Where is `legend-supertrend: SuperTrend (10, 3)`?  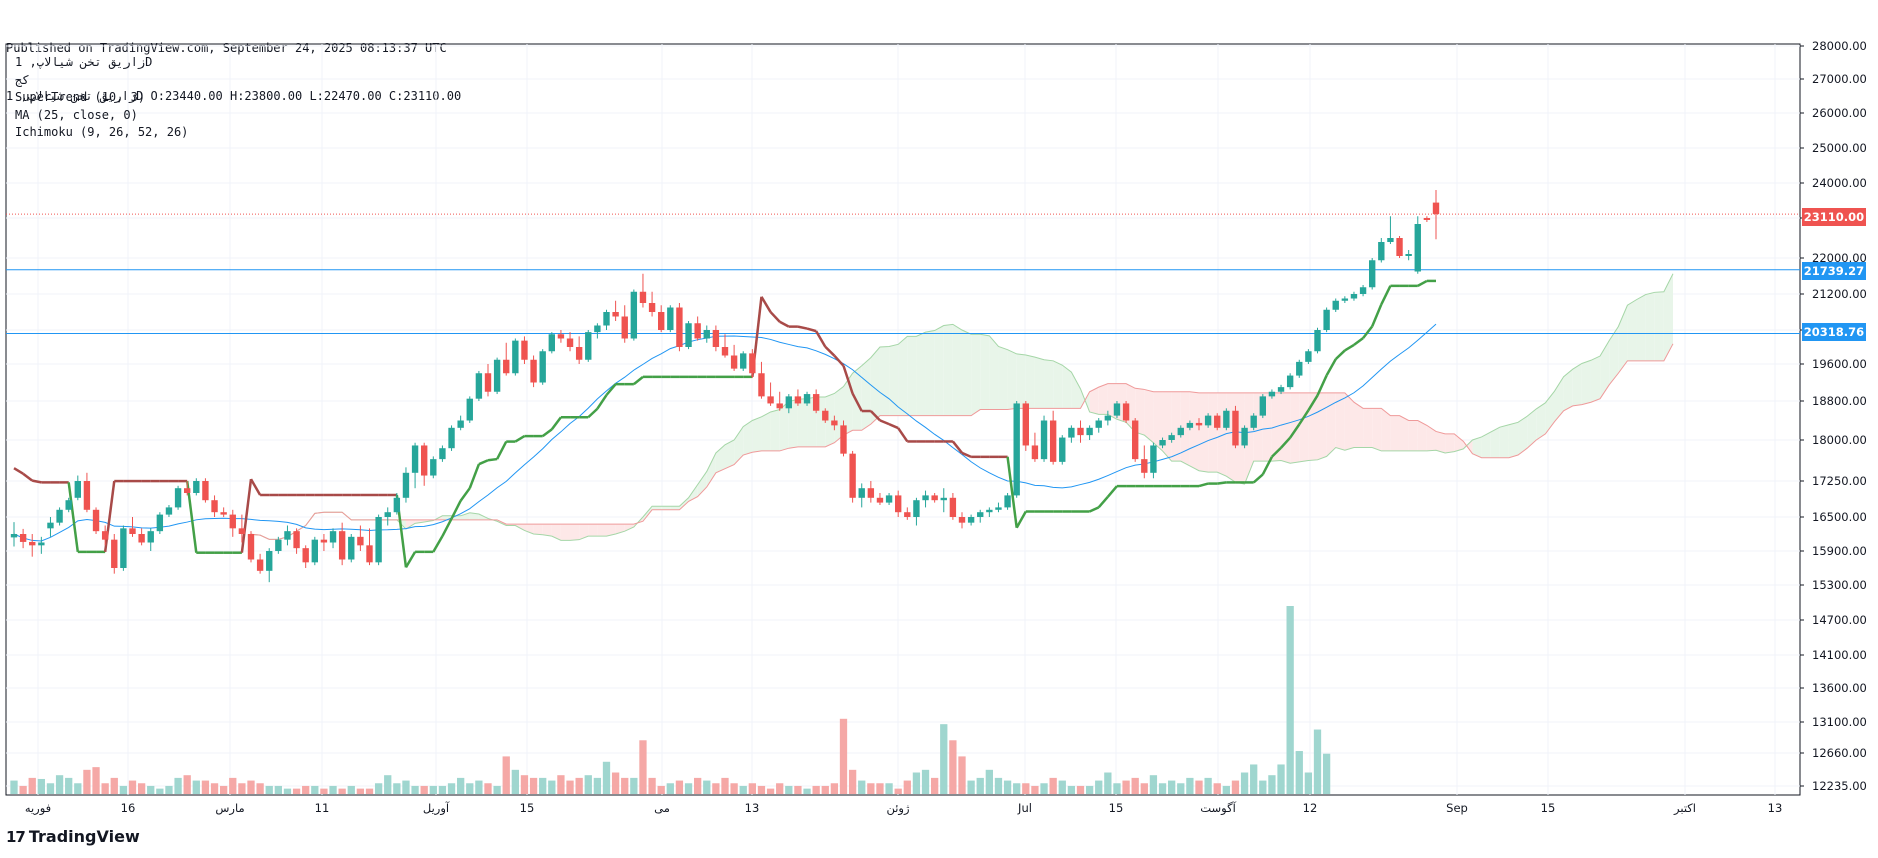
legend-supertrend: SuperTrend (10, 3) is located at coordinates (80, 97).